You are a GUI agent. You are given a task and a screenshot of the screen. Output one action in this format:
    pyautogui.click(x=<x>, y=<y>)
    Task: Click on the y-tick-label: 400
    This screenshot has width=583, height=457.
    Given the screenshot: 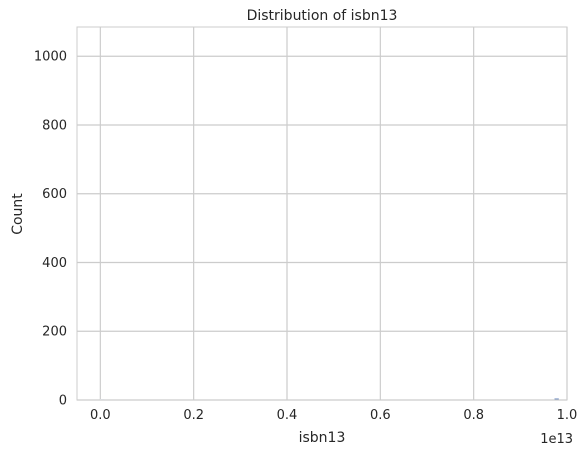 What is the action you would take?
    pyautogui.click(x=54, y=263)
    